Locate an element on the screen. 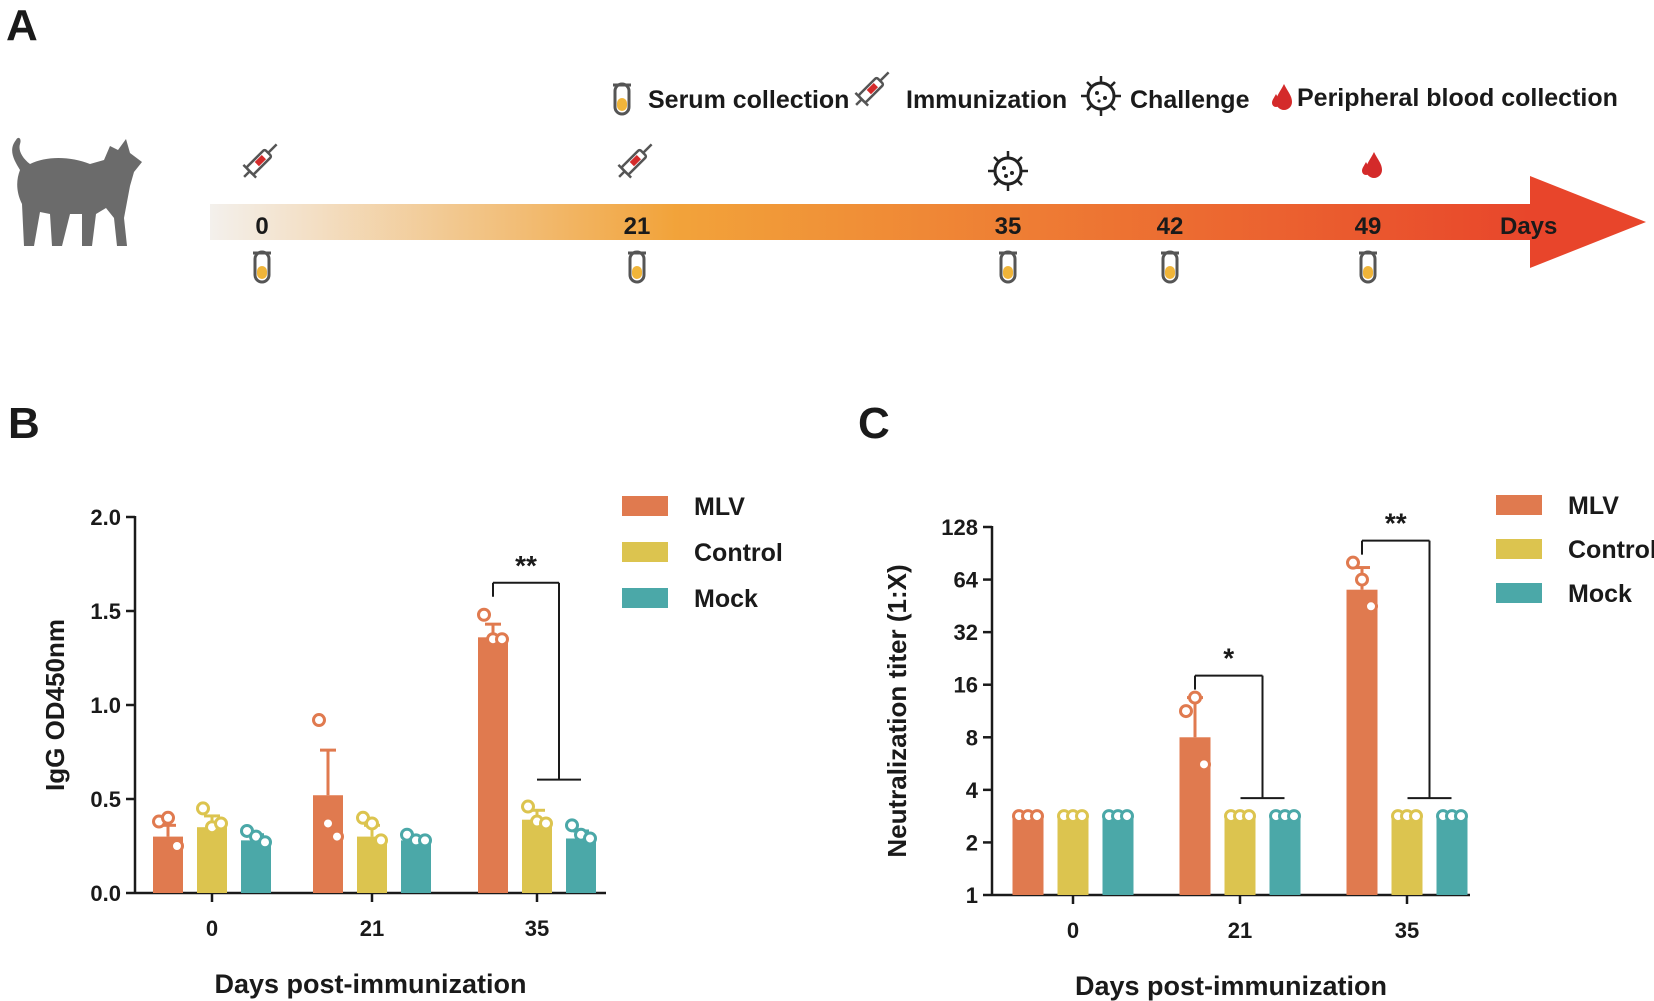 The height and width of the screenshot is (1001, 1654). cat-icon is located at coordinates (77, 191).